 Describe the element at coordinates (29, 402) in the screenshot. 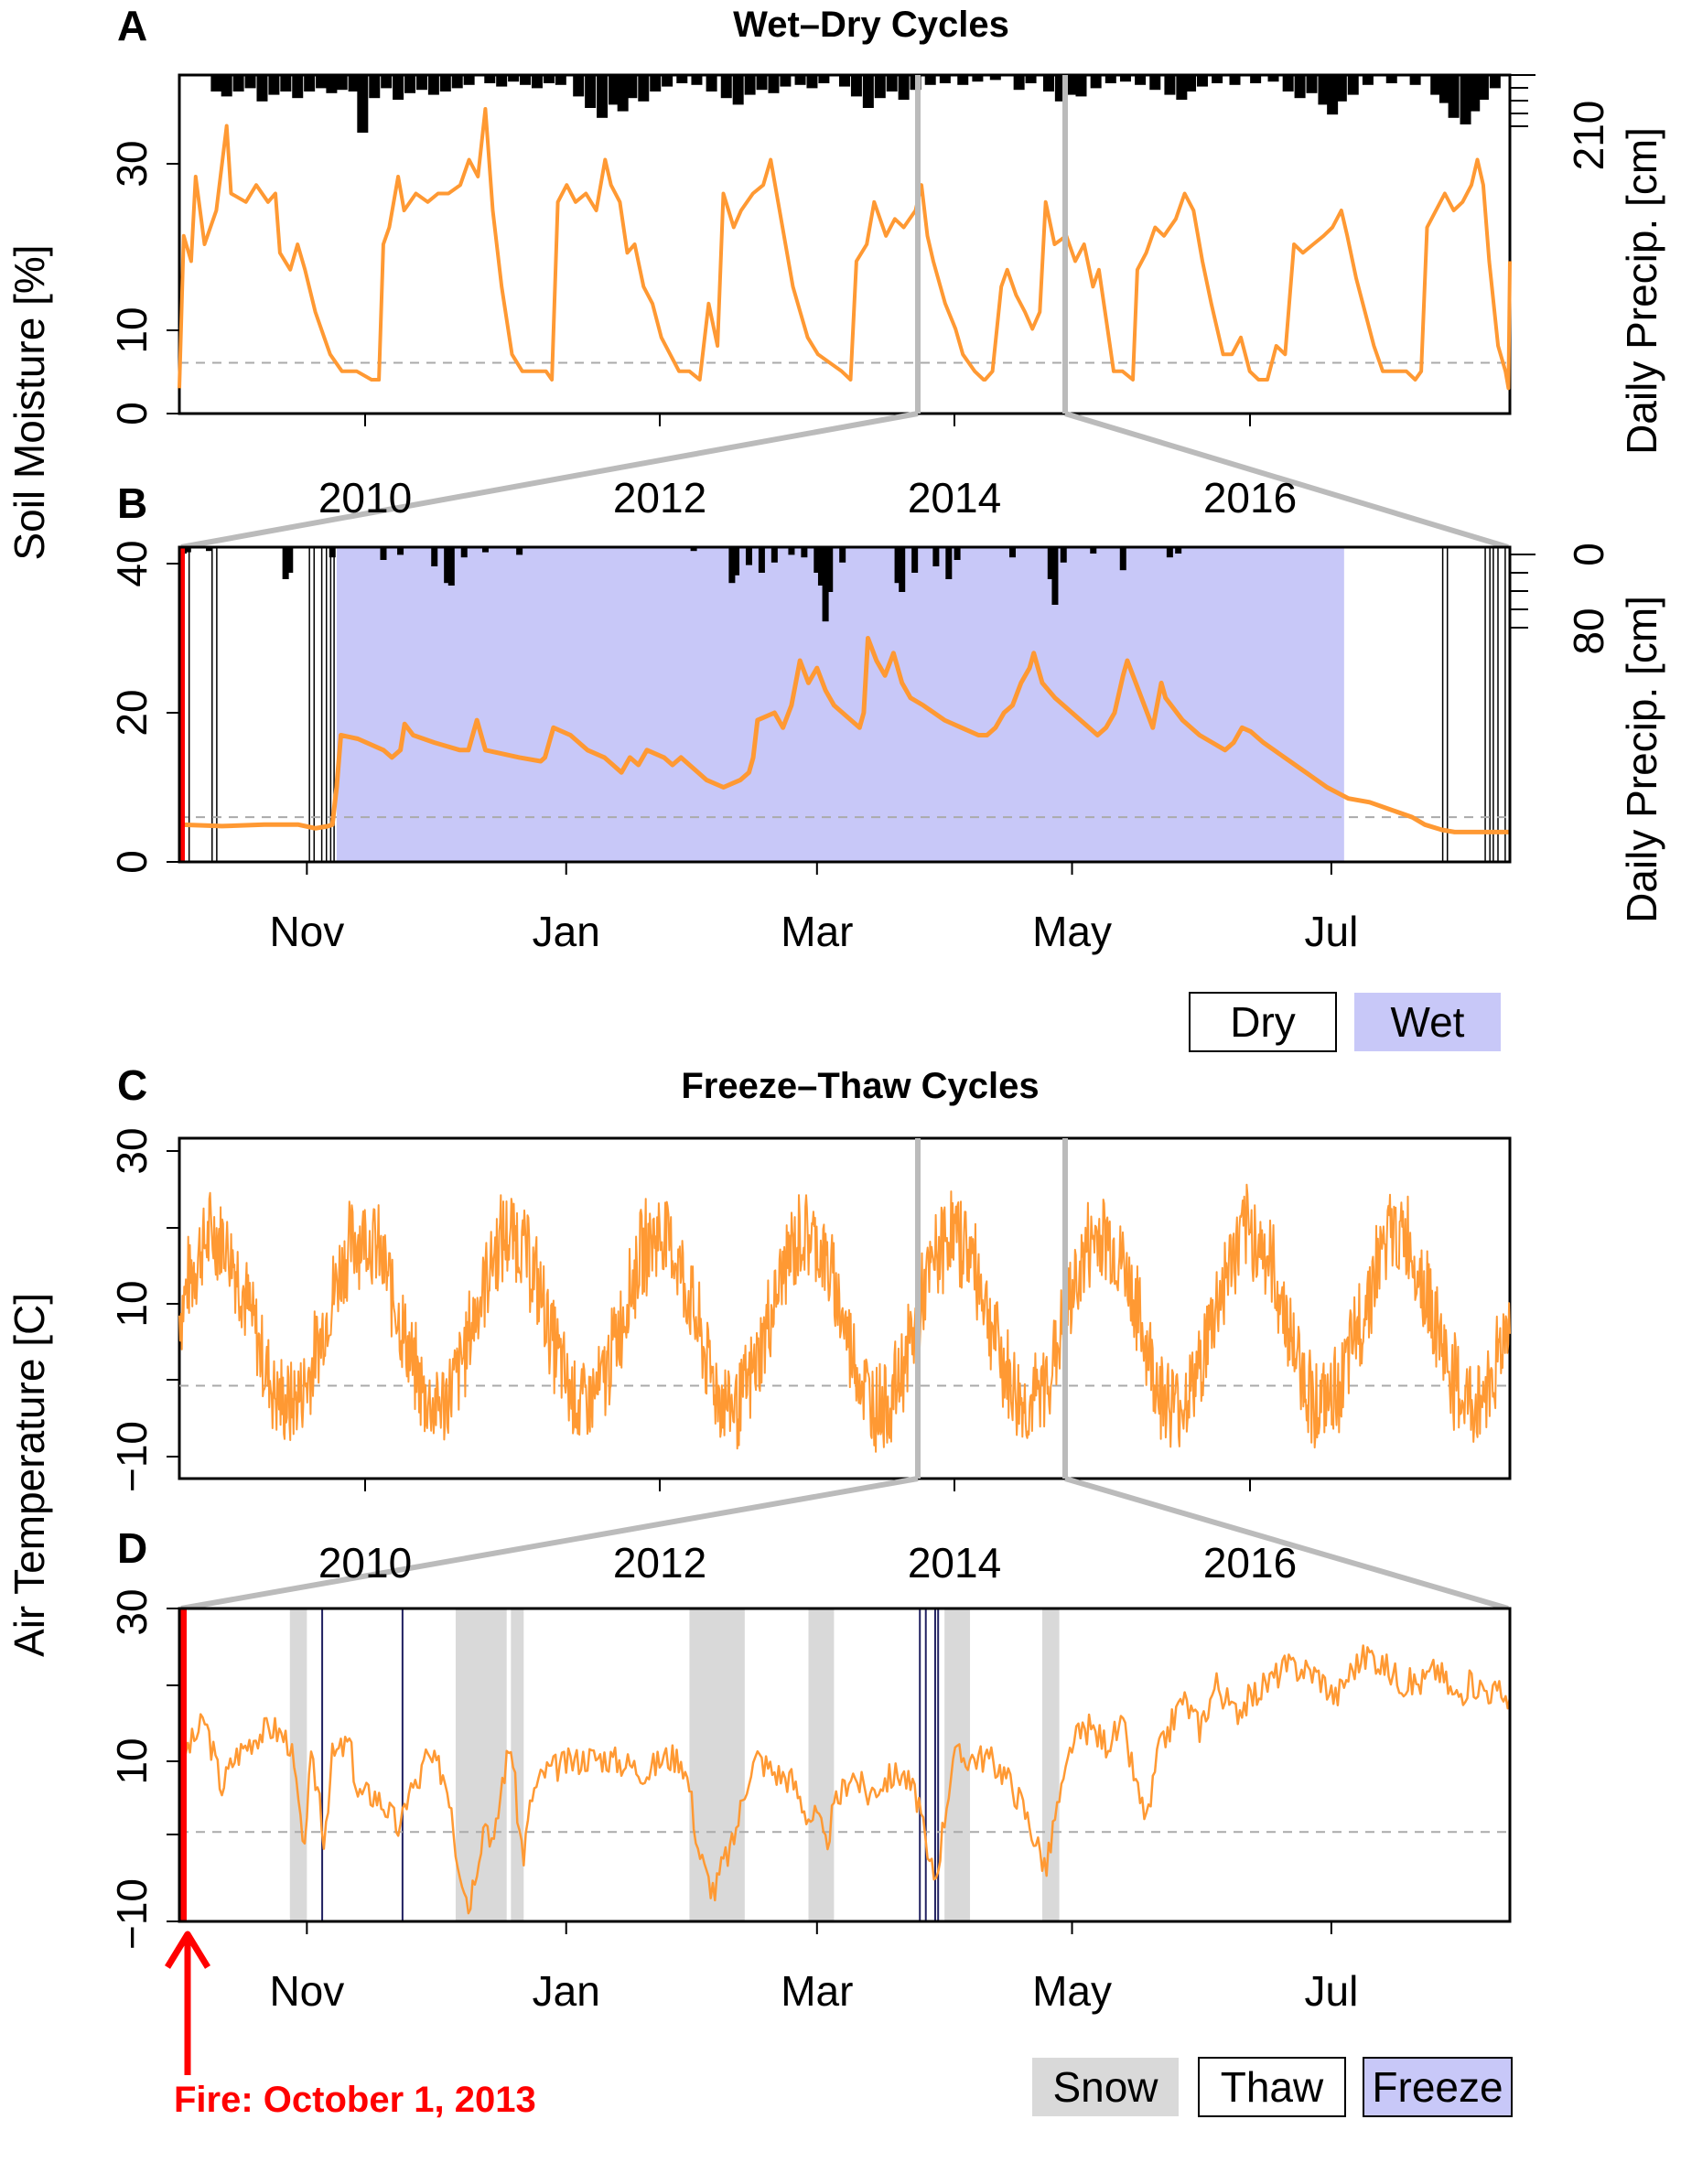

I see `soil-moisture-axis-label: Soil Moisture [%]` at that location.